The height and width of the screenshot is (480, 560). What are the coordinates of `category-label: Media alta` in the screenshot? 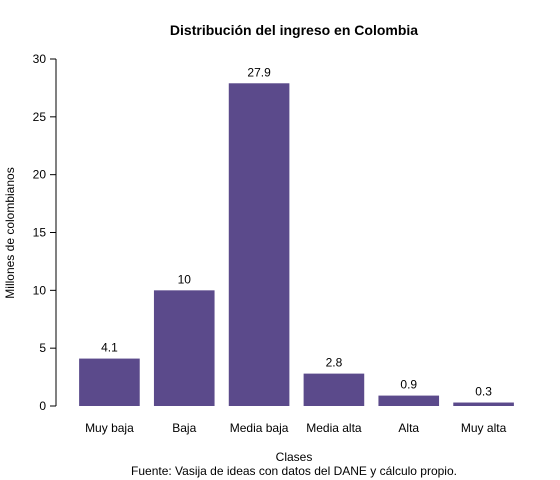 It's located at (334, 428).